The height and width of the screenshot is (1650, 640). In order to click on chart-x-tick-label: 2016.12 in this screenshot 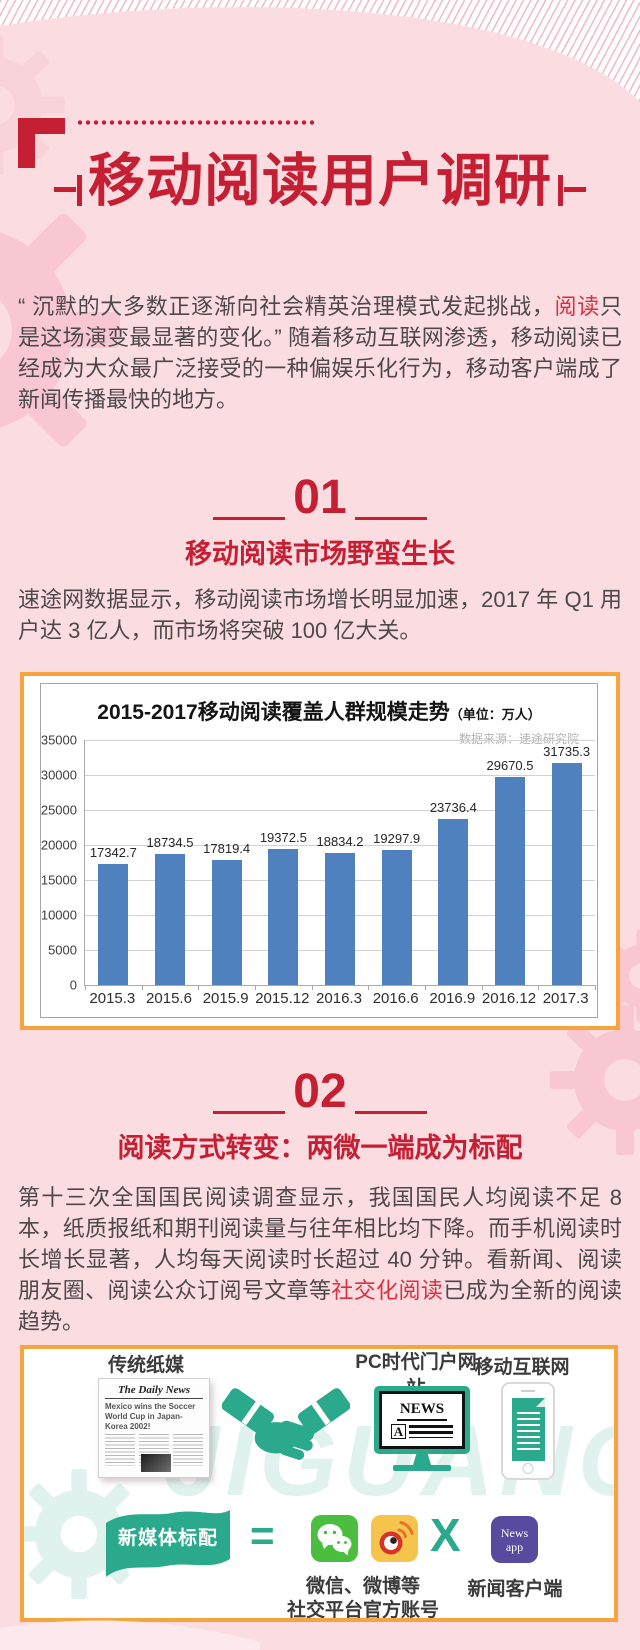, I will do `click(509, 998)`.